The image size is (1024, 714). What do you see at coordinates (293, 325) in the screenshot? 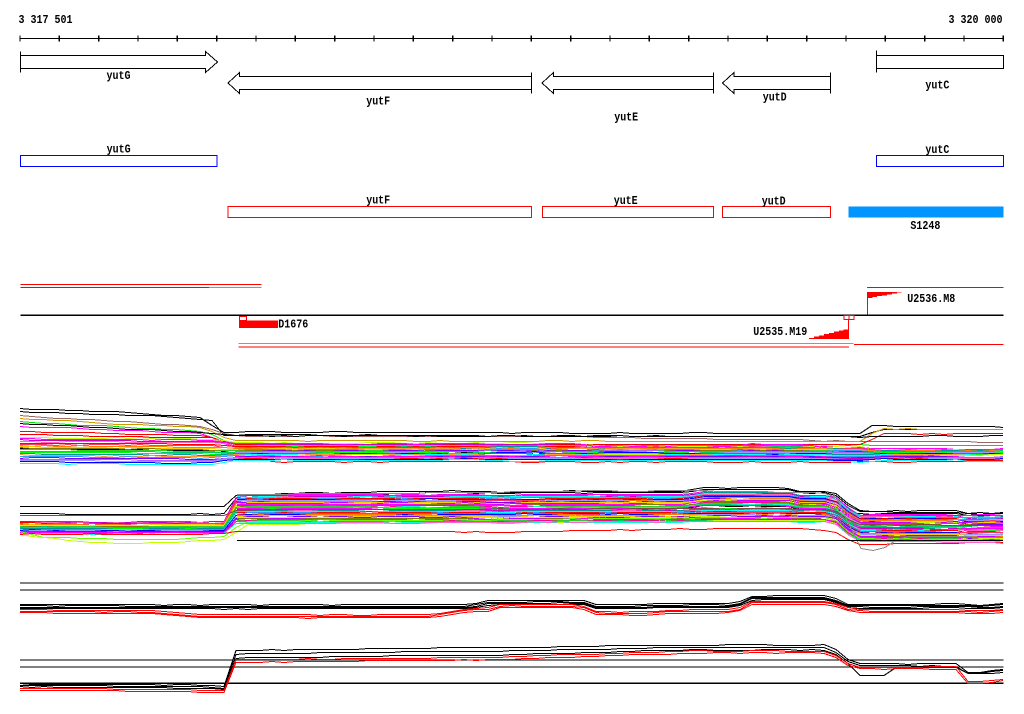
I see `svg-text: D1676` at bounding box center [293, 325].